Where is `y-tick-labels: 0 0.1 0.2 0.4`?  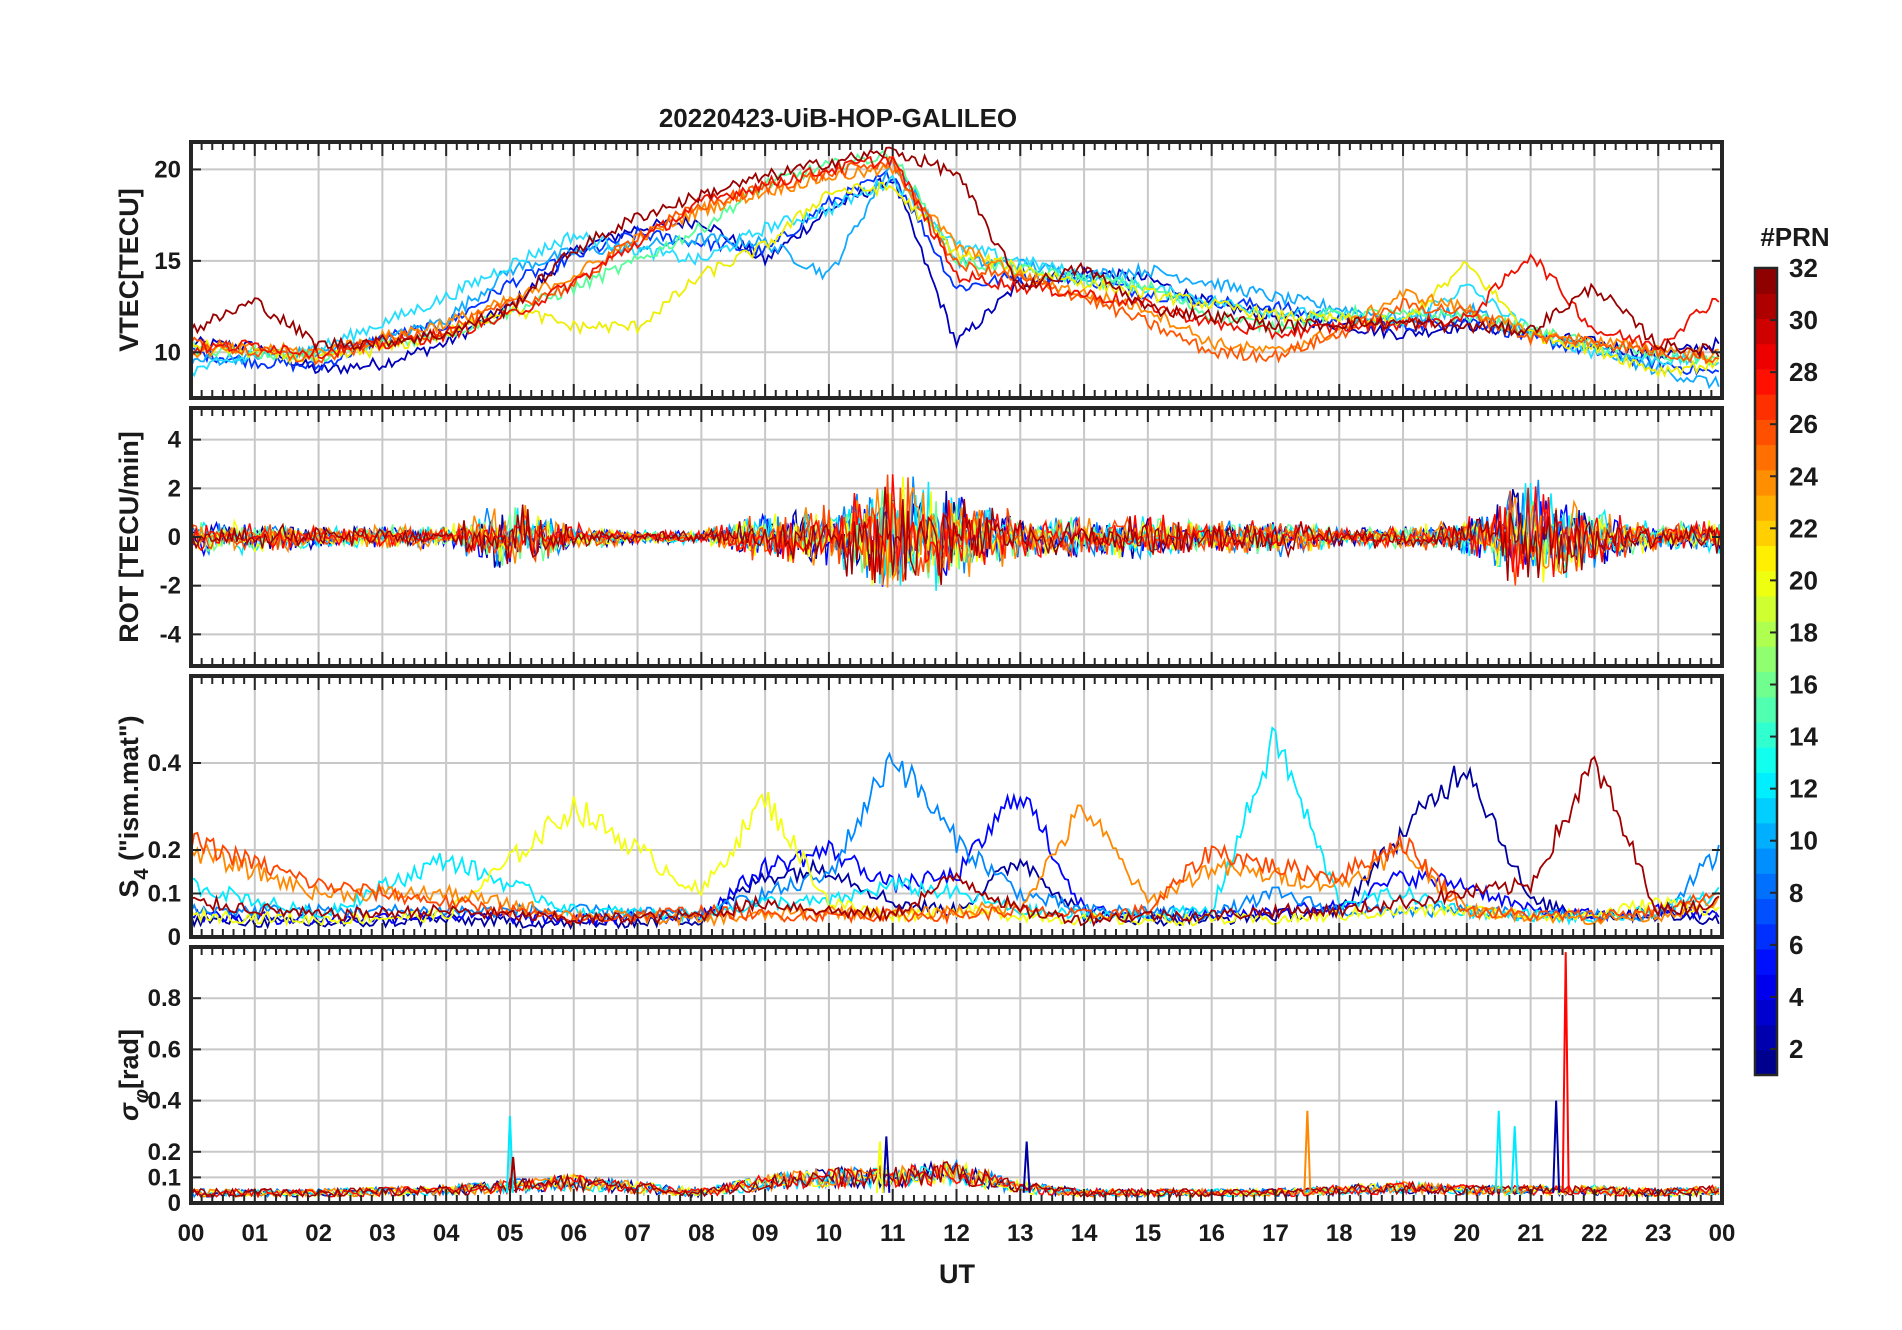 y-tick-labels: 0 0.1 0.2 0.4 is located at coordinates (935, 850).